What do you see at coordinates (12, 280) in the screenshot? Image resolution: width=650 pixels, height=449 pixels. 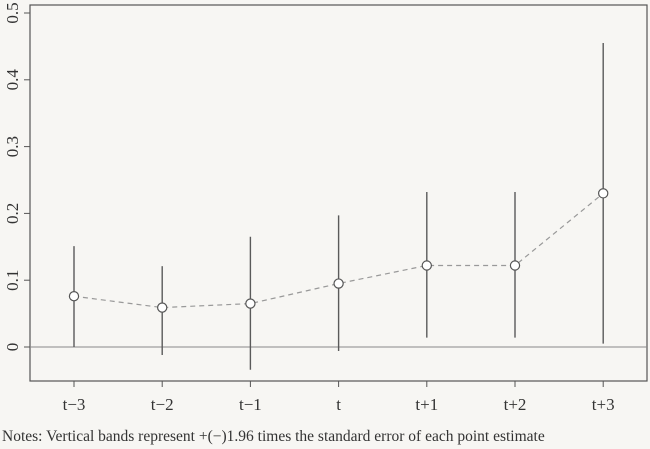 I see `y-tick-label: 0.1` at bounding box center [12, 280].